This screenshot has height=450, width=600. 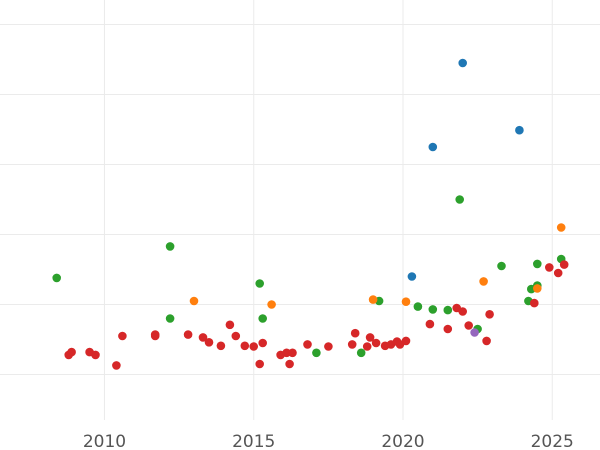 What do you see at coordinates (253, 441) in the screenshot?
I see `x-tick-label-2015: 2015` at bounding box center [253, 441].